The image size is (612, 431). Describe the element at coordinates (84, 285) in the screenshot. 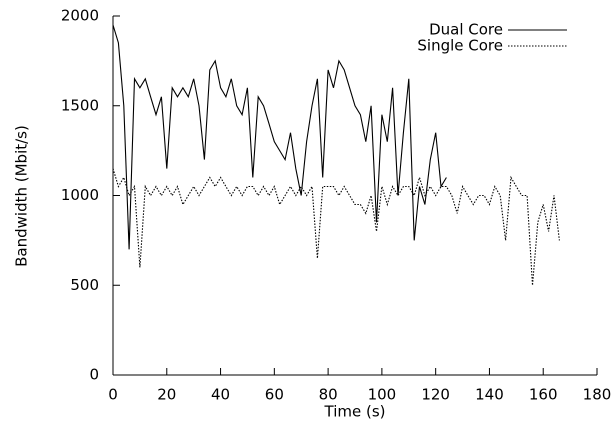

I see `y-tick-label: 500` at that location.